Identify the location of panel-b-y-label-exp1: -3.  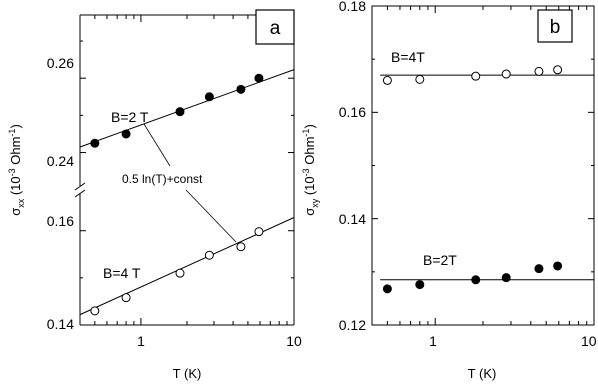
(306, 172).